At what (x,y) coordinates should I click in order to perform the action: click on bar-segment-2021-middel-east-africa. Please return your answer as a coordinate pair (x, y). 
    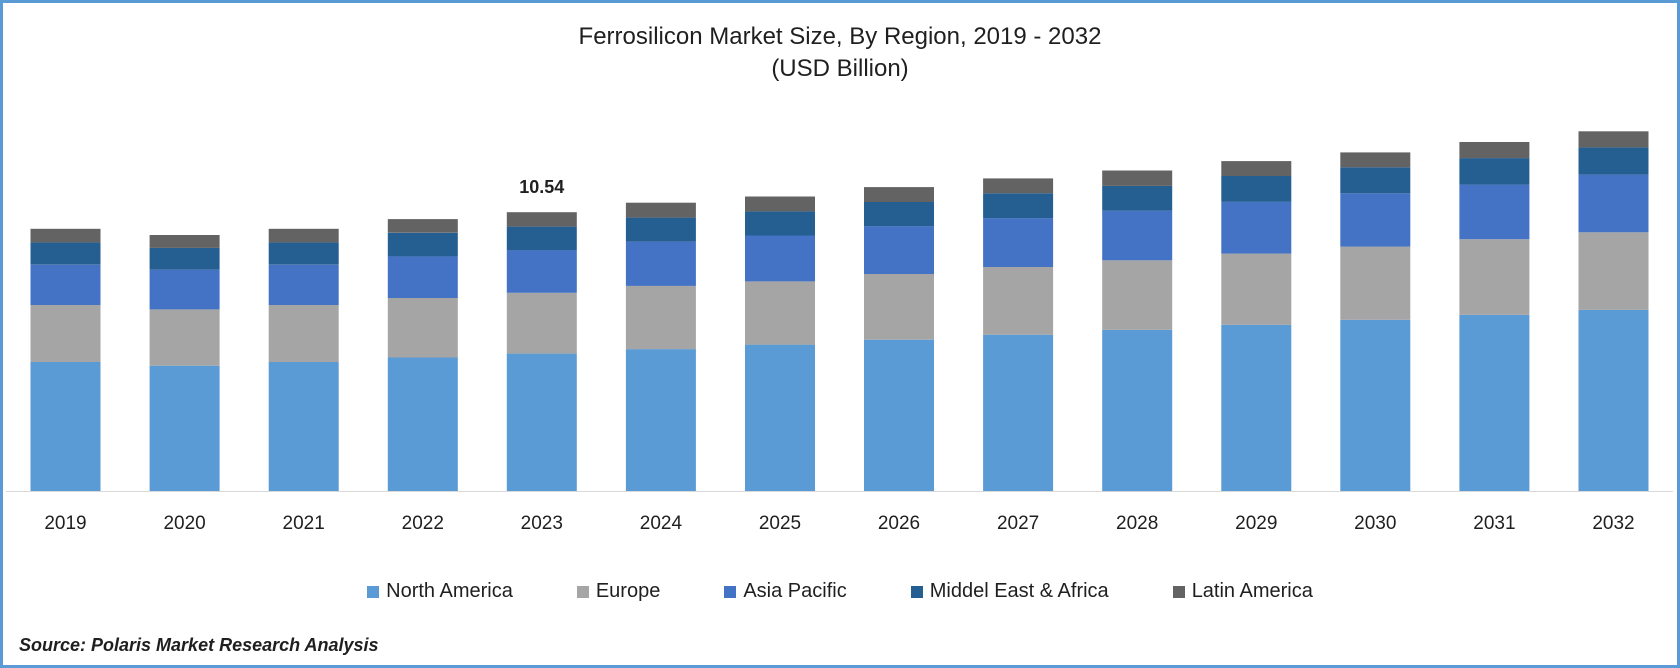
    Looking at the image, I should click on (303, 253).